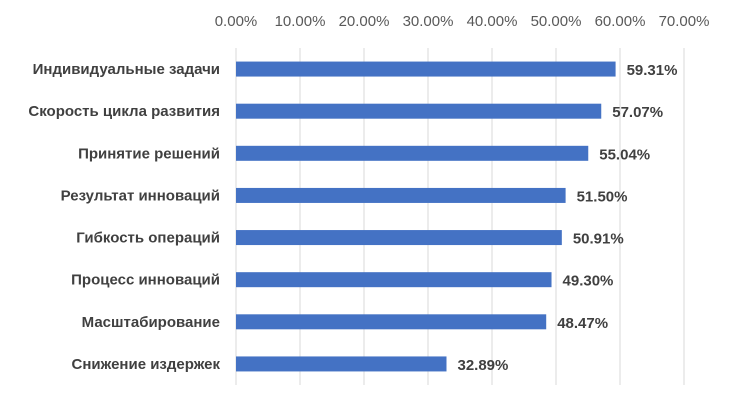  Describe the element at coordinates (624, 154) in the screenshot. I see `data-label: 55.04%` at that location.